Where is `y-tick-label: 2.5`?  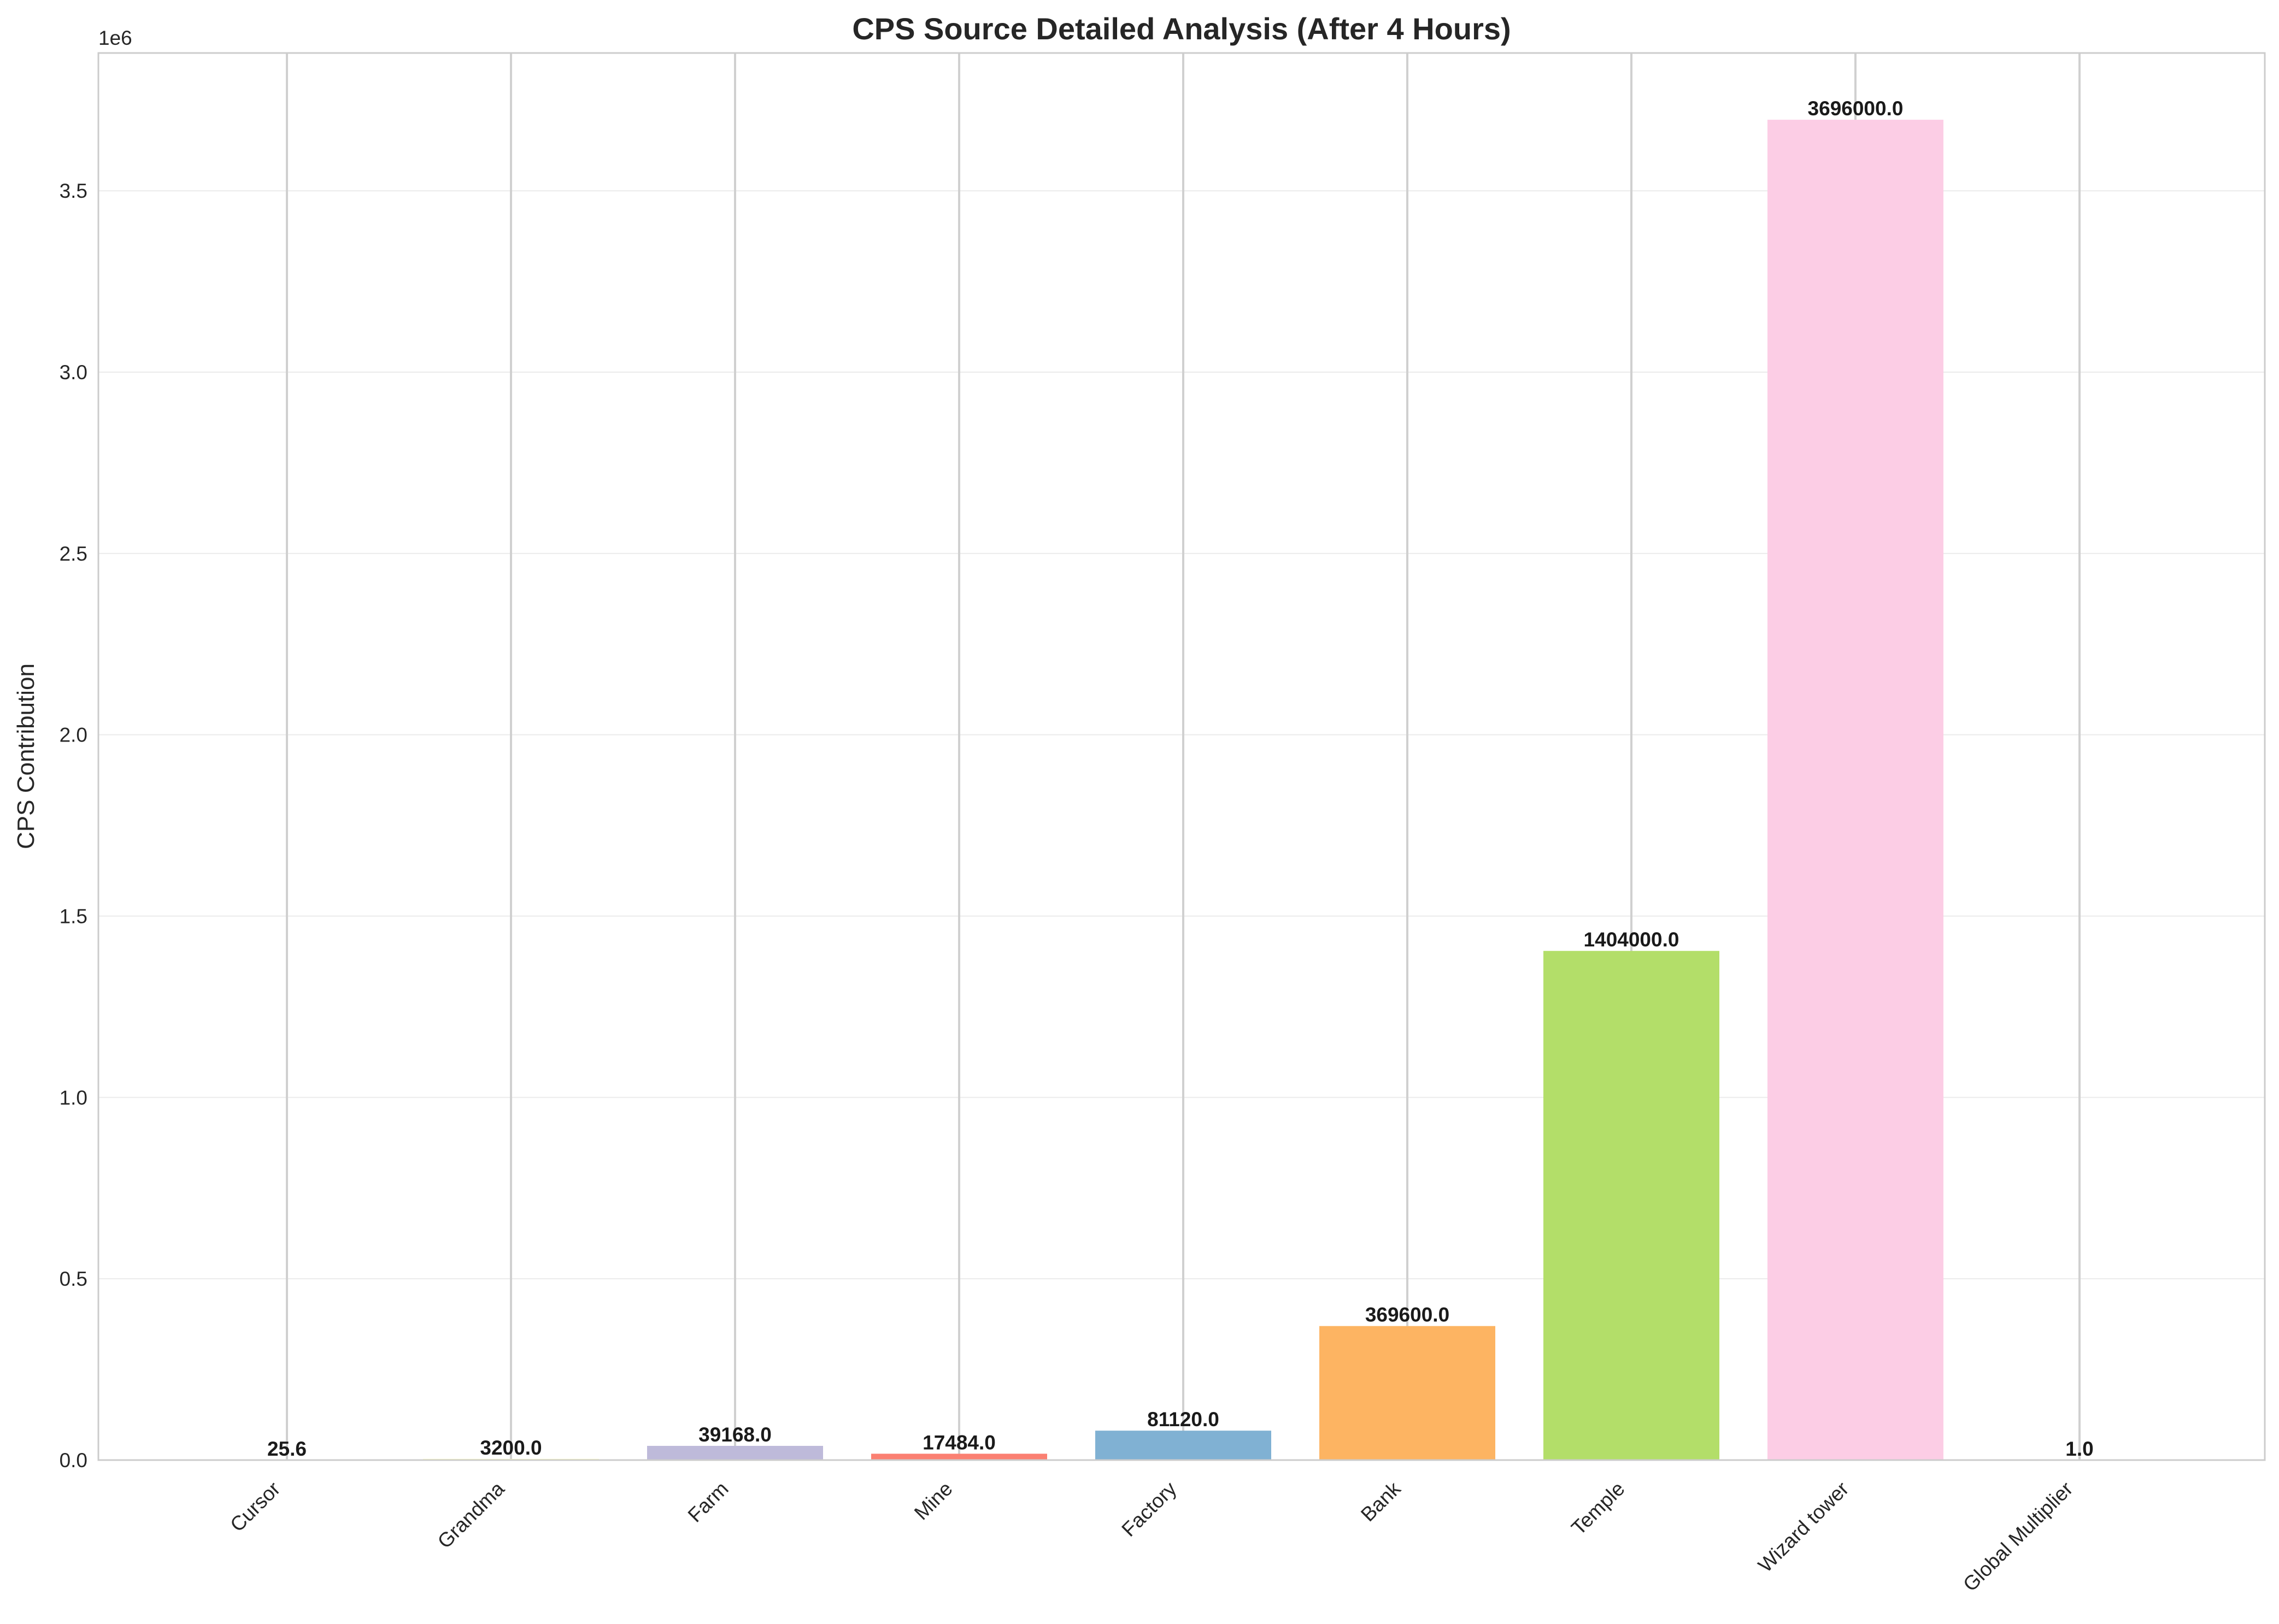
y-tick-label: 2.5 is located at coordinates (73, 554).